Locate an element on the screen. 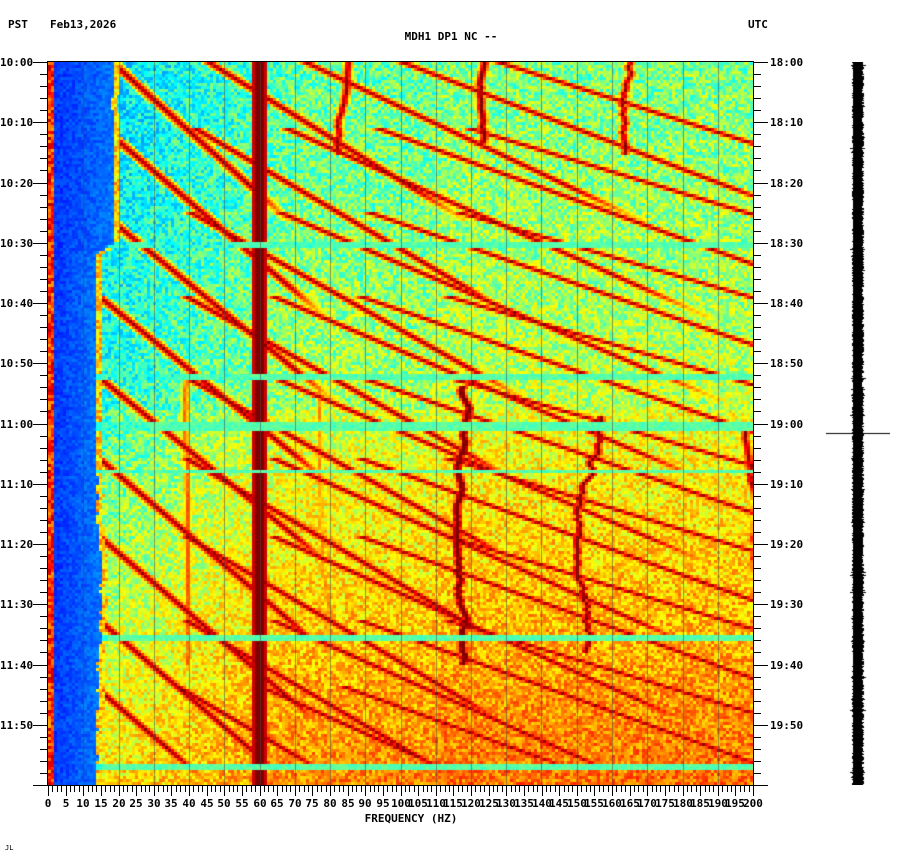 The width and height of the screenshot is (902, 864). frequency-tick-label: 65 is located at coordinates (277, 803).